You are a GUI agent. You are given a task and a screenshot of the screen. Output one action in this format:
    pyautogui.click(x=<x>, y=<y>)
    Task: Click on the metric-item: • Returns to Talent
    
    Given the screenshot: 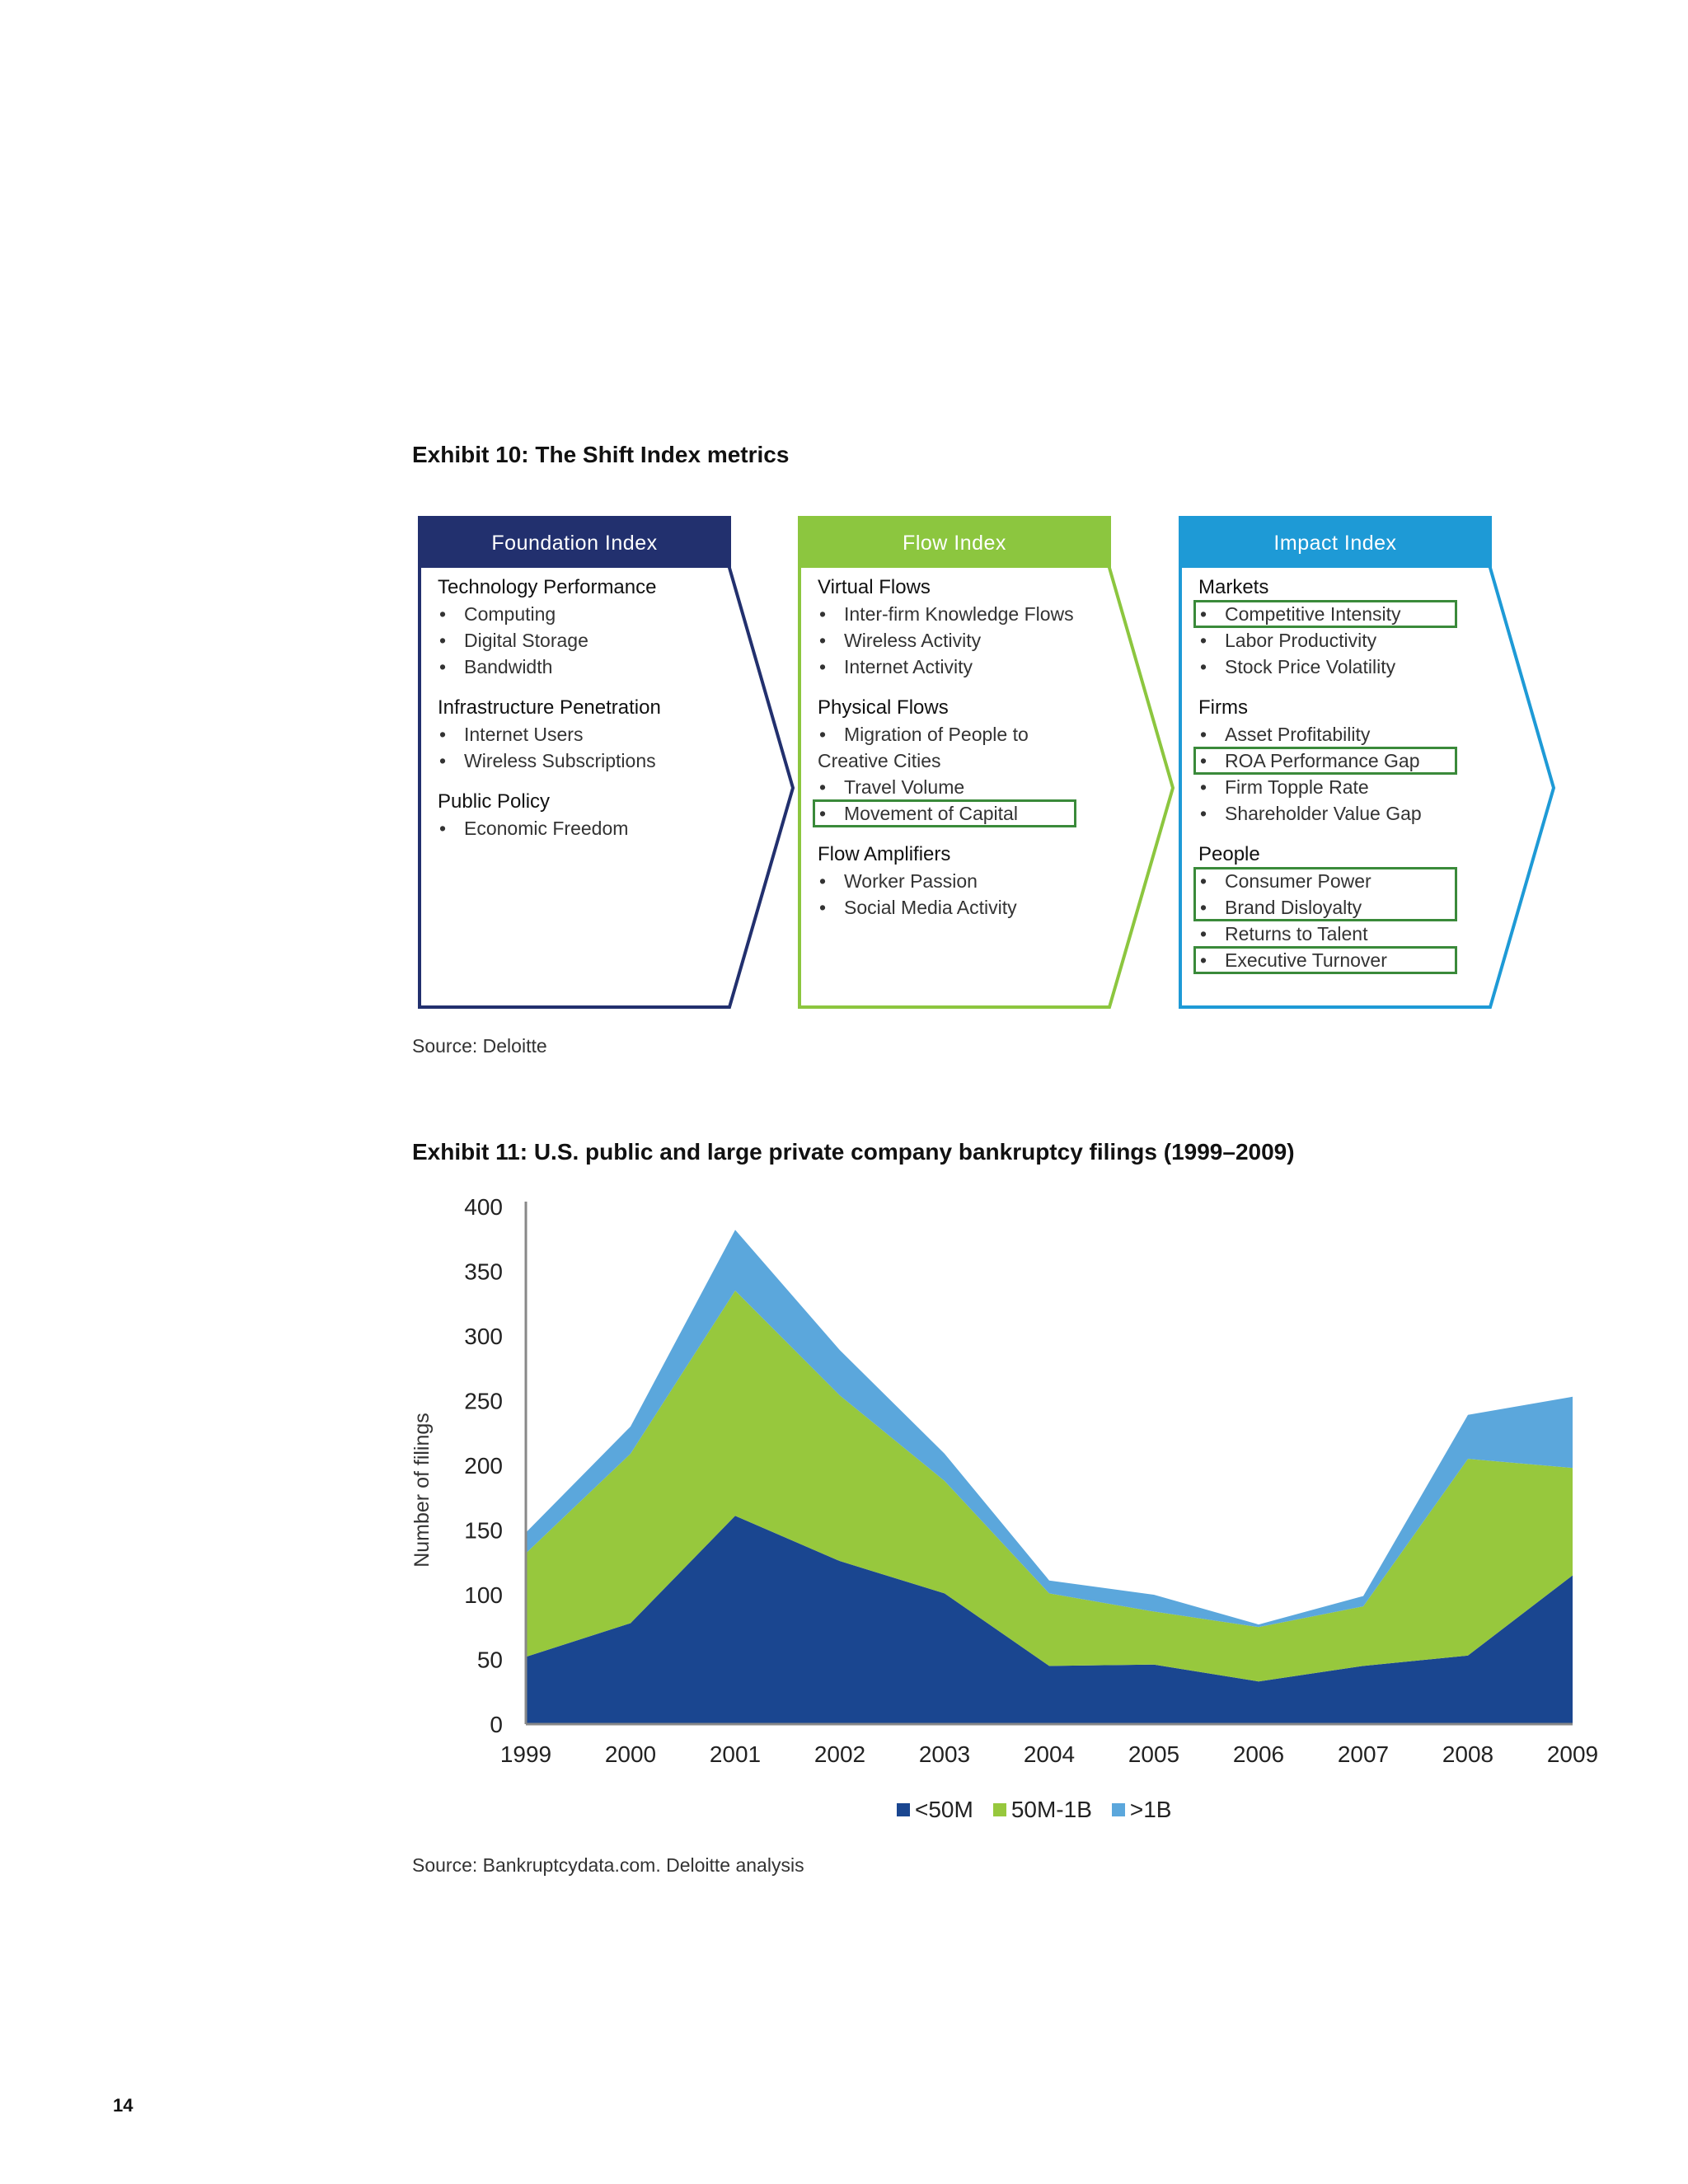 What is the action you would take?
    pyautogui.click(x=1346, y=934)
    